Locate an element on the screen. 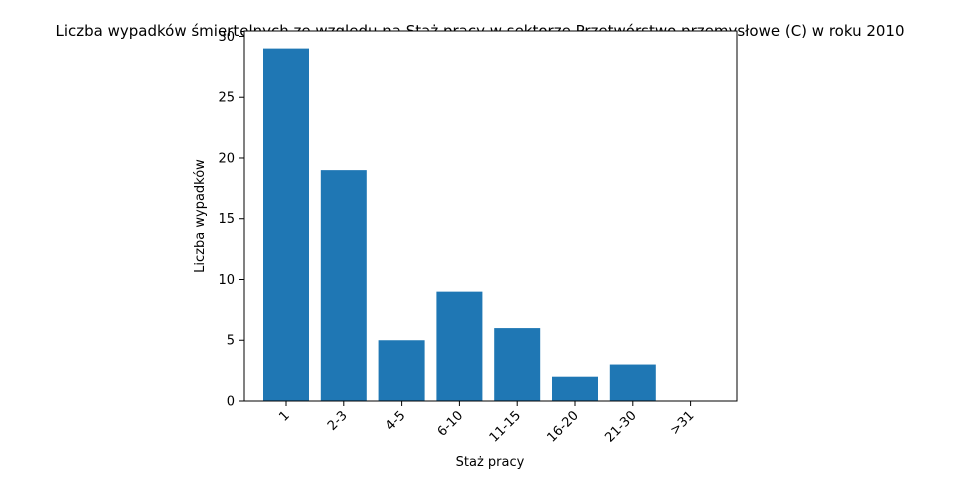 The width and height of the screenshot is (976, 478). x-tick-label: 4-5 is located at coordinates (396, 421).